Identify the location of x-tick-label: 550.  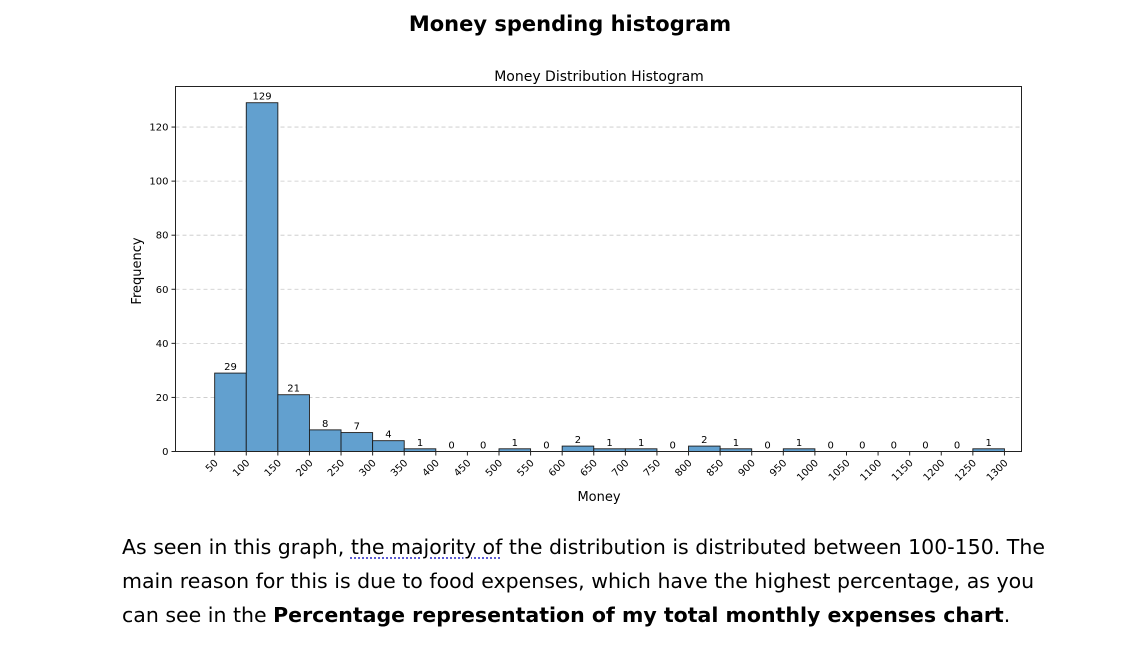
(525, 468).